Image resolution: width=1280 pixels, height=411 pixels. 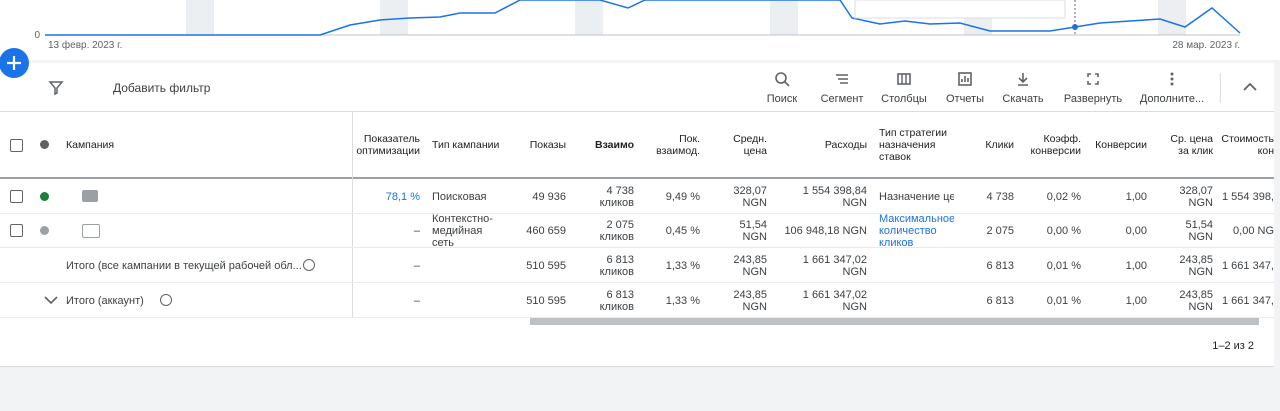 I want to click on table-cell: 2 075 кликов, so click(x=616, y=230).